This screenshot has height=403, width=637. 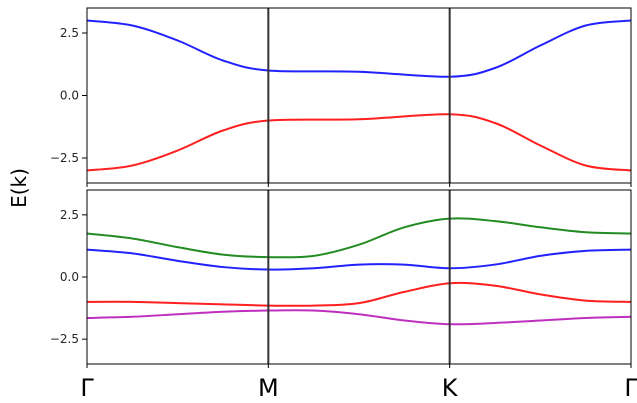 I want to click on bottom-band-green-line, so click(x=359, y=238).